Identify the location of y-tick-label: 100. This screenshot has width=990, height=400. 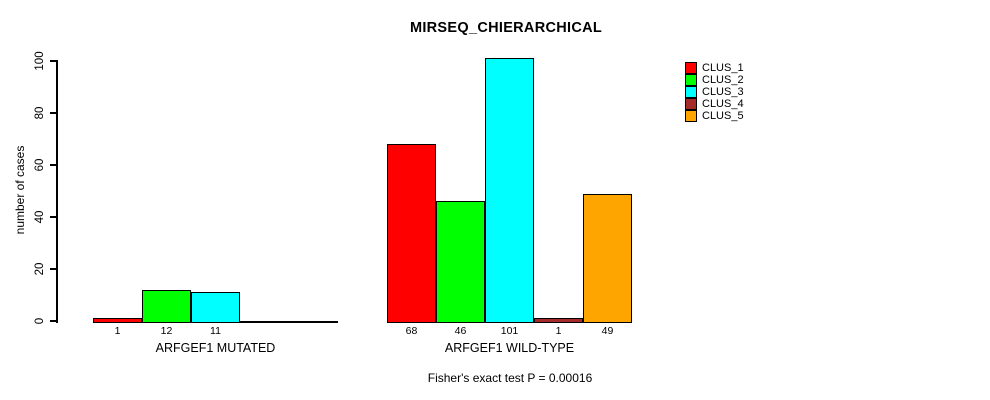
(40, 61).